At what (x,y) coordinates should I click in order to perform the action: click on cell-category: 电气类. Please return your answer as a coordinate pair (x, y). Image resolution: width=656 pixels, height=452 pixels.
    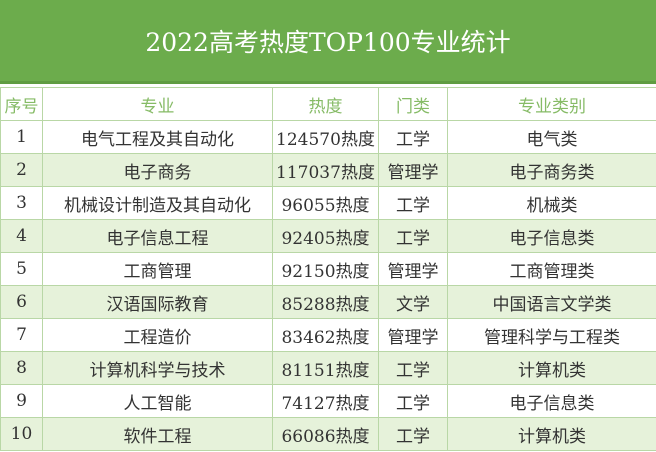
    Looking at the image, I should click on (551, 137).